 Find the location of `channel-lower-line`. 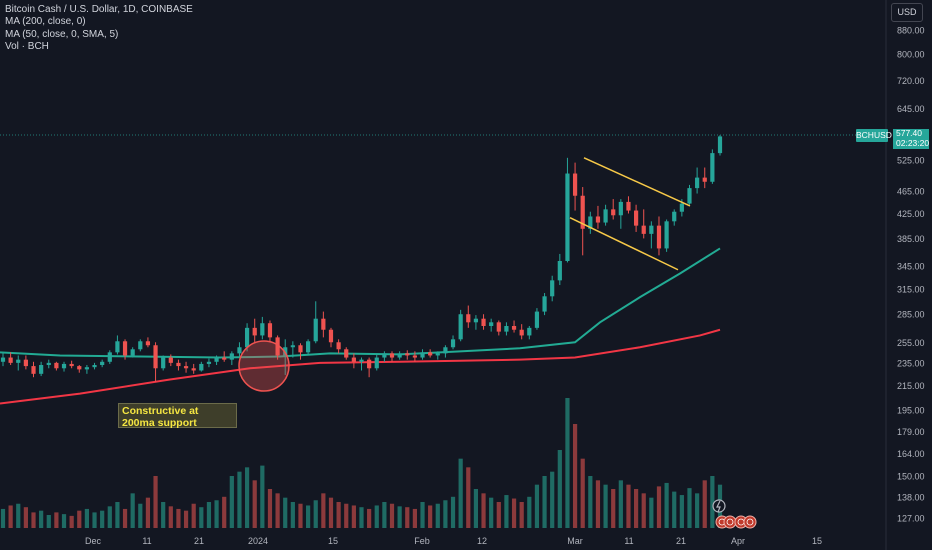

channel-lower-line is located at coordinates (624, 243).